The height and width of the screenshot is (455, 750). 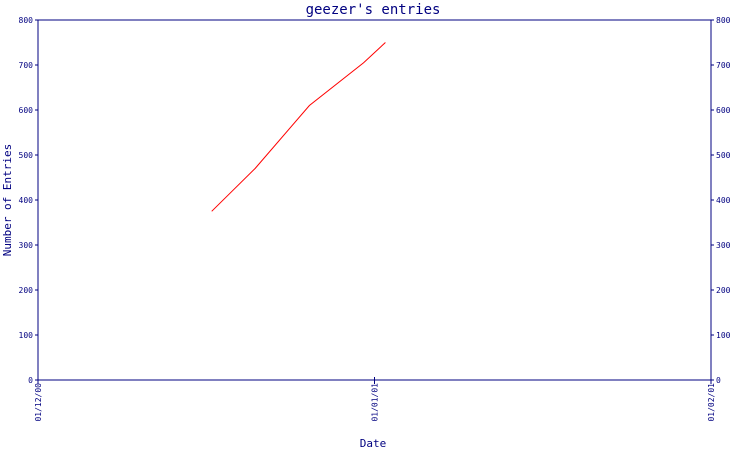 I want to click on y-tick-label: 100, so click(x=26, y=335).